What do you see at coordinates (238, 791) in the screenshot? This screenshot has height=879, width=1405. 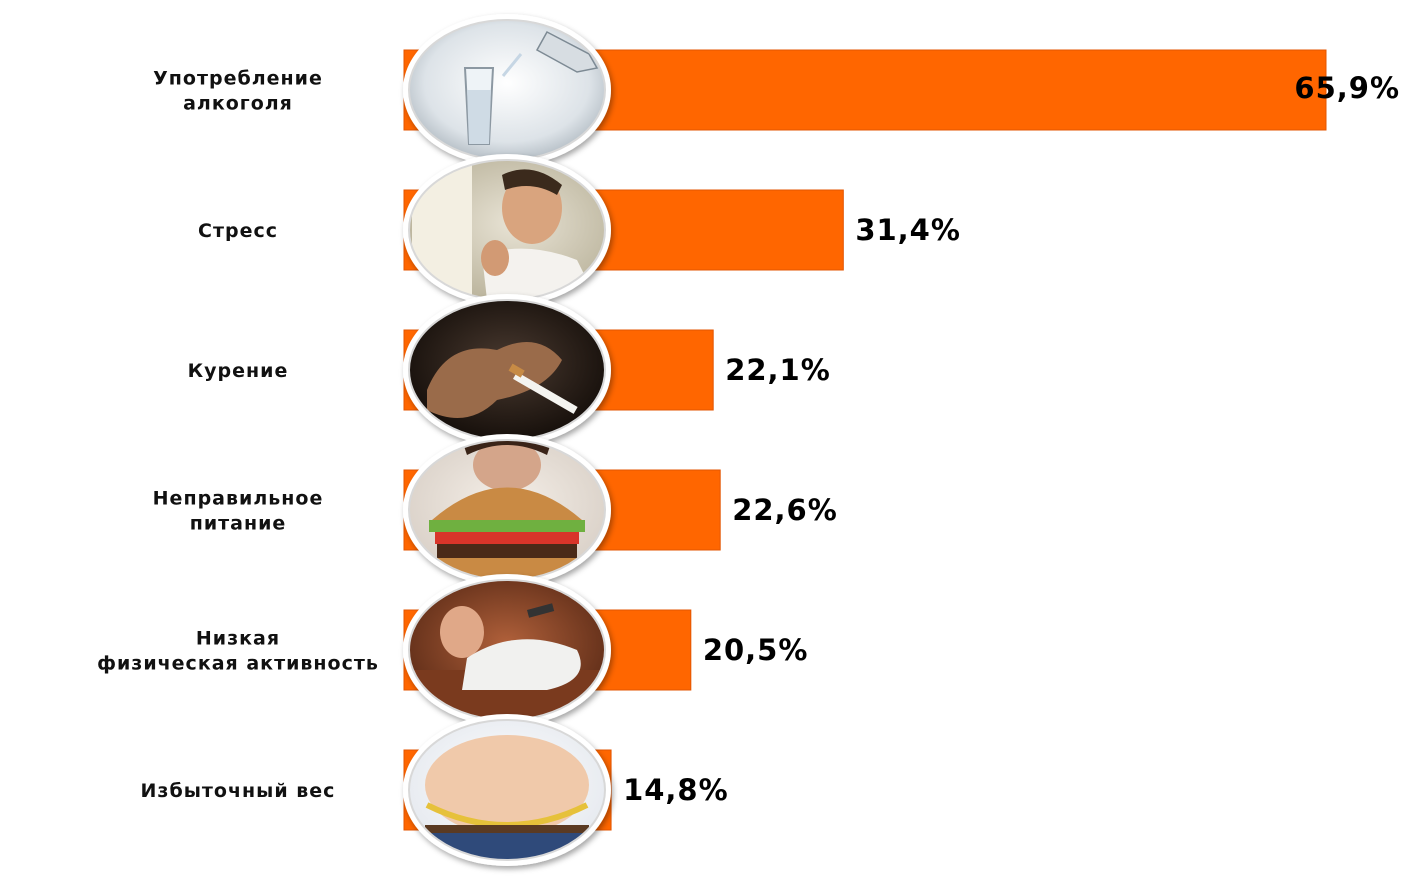 I see `category-label-5: Избыточный вес` at bounding box center [238, 791].